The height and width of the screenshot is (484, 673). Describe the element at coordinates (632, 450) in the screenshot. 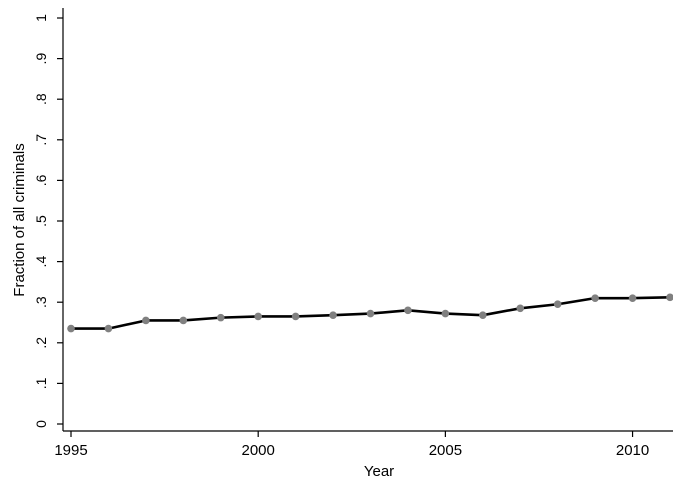

I see `x-tick-label: 2010` at that location.